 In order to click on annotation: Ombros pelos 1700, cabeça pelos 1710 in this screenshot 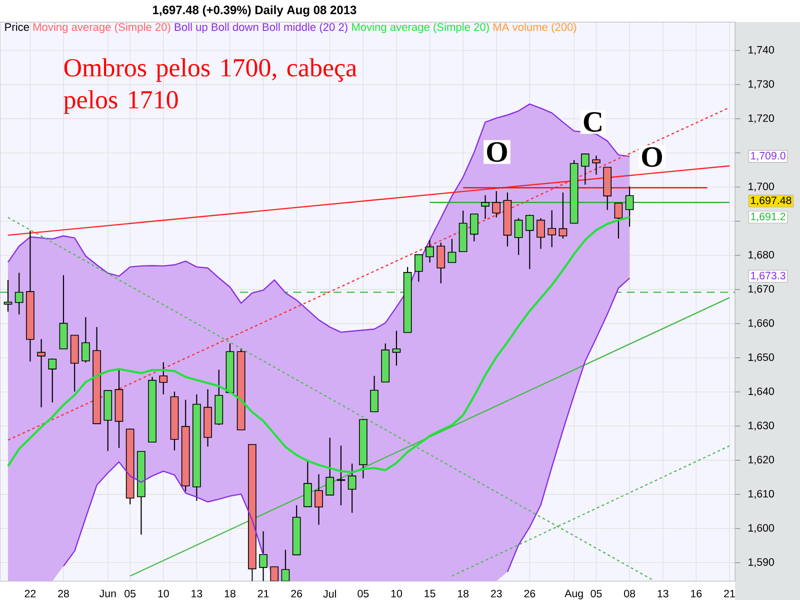, I will do `click(210, 86)`.